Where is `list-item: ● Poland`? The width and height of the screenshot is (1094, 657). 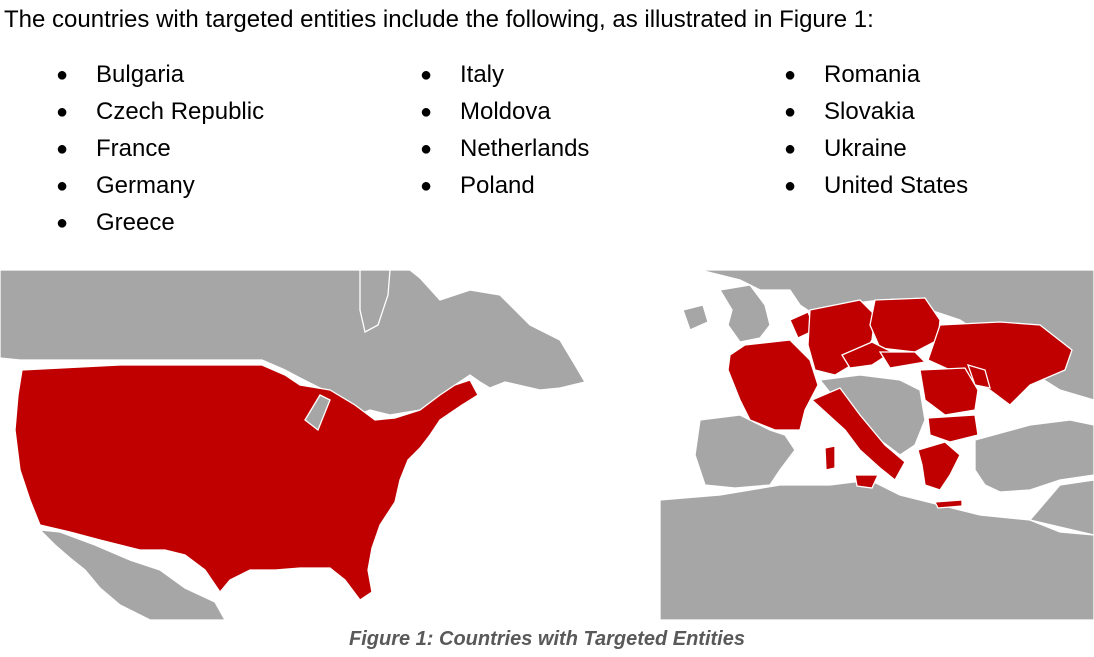 list-item: ● Poland is located at coordinates (504, 189).